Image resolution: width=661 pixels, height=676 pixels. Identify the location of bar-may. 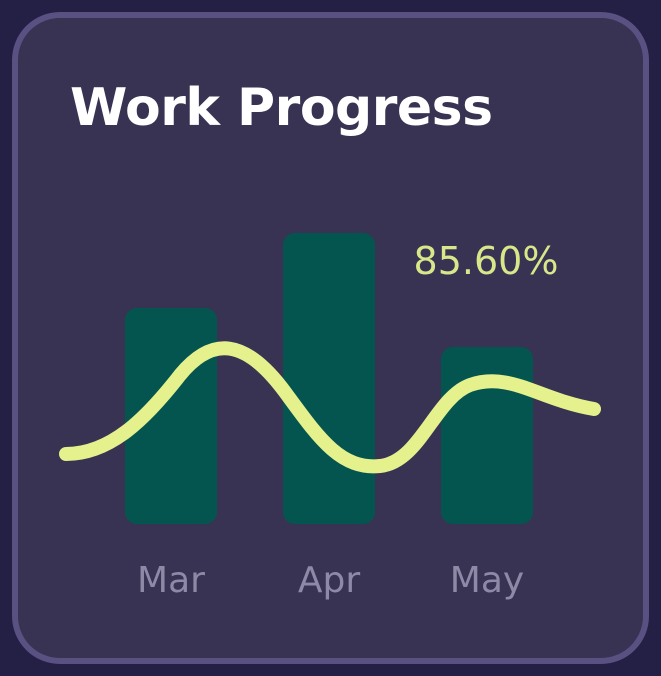
(487, 435).